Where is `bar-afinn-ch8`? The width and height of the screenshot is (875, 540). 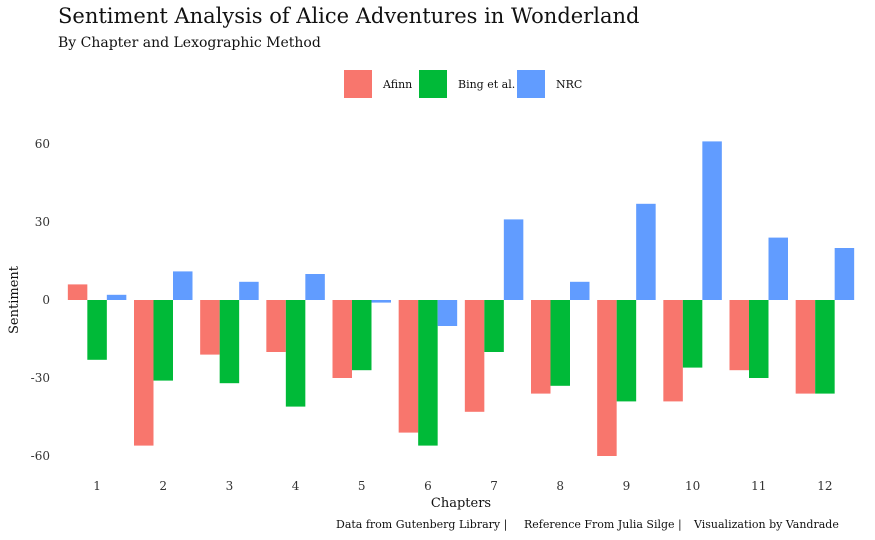
bar-afinn-ch8 is located at coordinates (541, 347).